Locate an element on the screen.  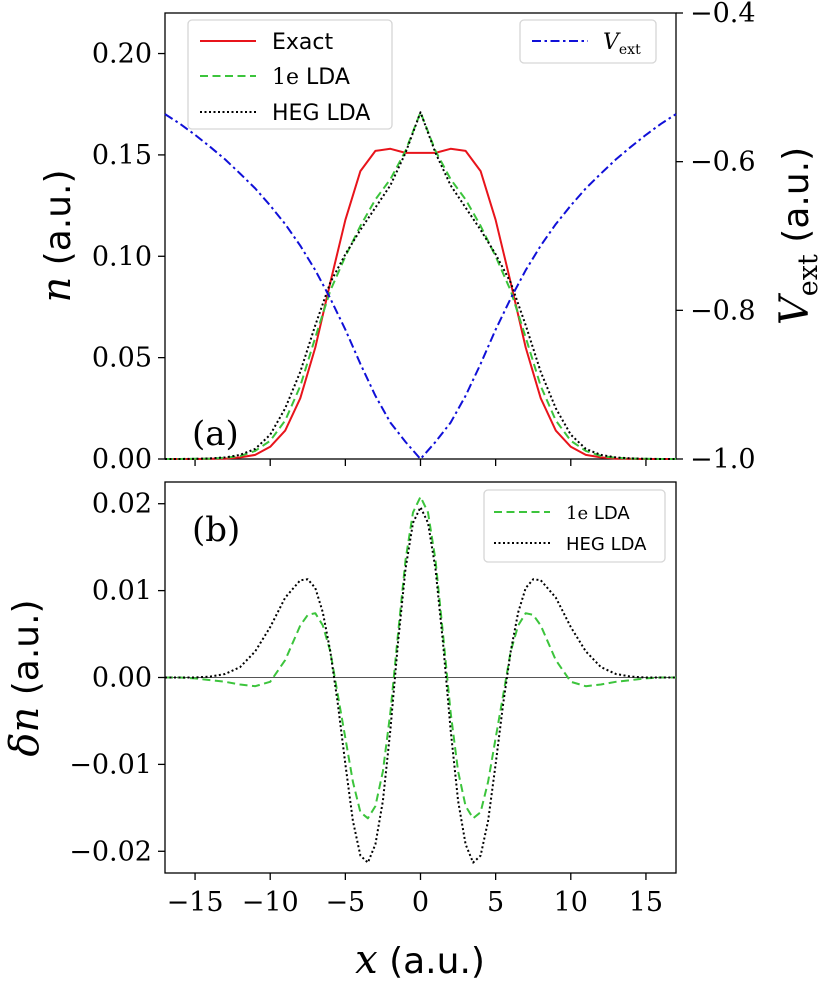
legend-b-box is located at coordinates (574, 526).